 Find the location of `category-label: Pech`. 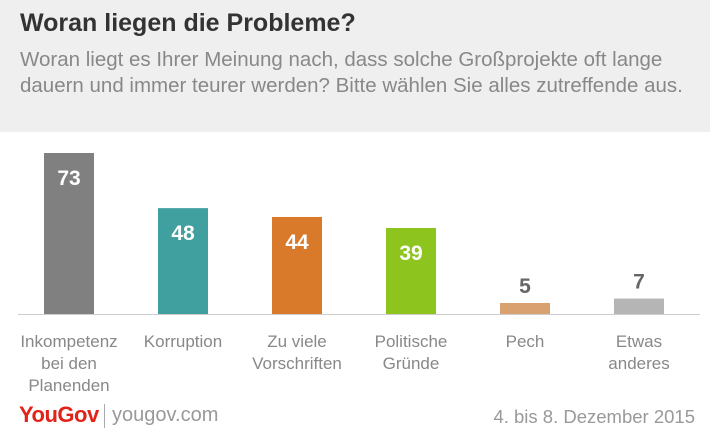

category-label: Pech is located at coordinates (525, 341).